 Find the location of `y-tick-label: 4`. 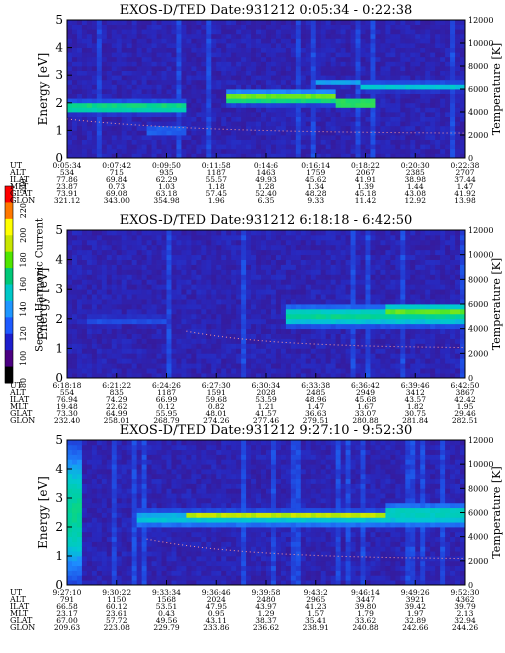

y-tick-label: 4 is located at coordinates (59, 260).